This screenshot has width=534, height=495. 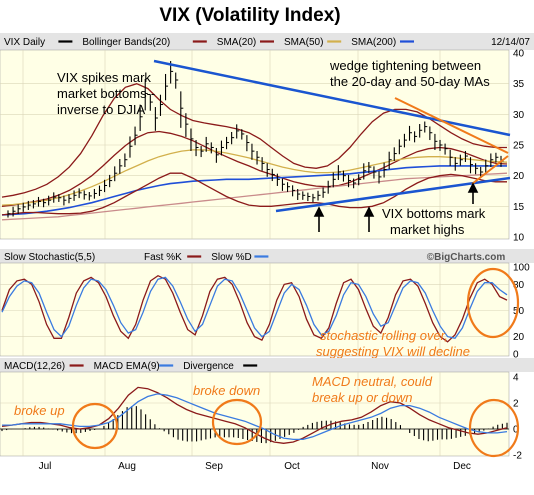 What do you see at coordinates (45, 466) in the screenshot?
I see `x-axis-label-0: Jul` at bounding box center [45, 466].